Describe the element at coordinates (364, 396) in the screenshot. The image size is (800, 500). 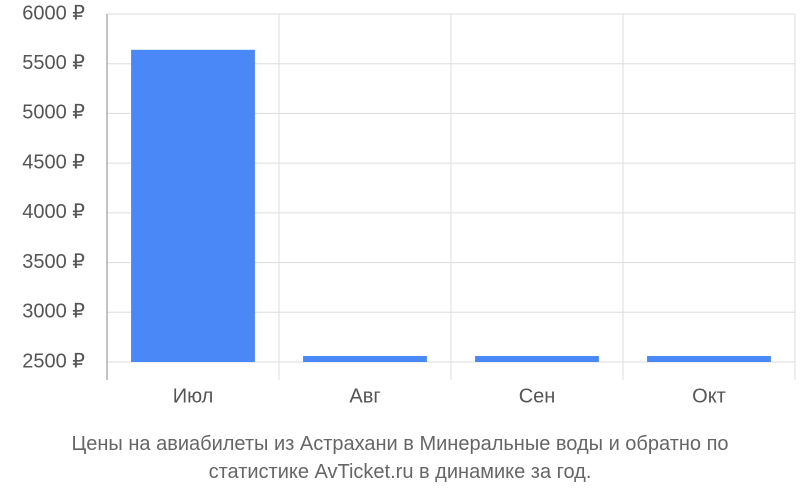
I see `x-tick-label: Авг` at that location.